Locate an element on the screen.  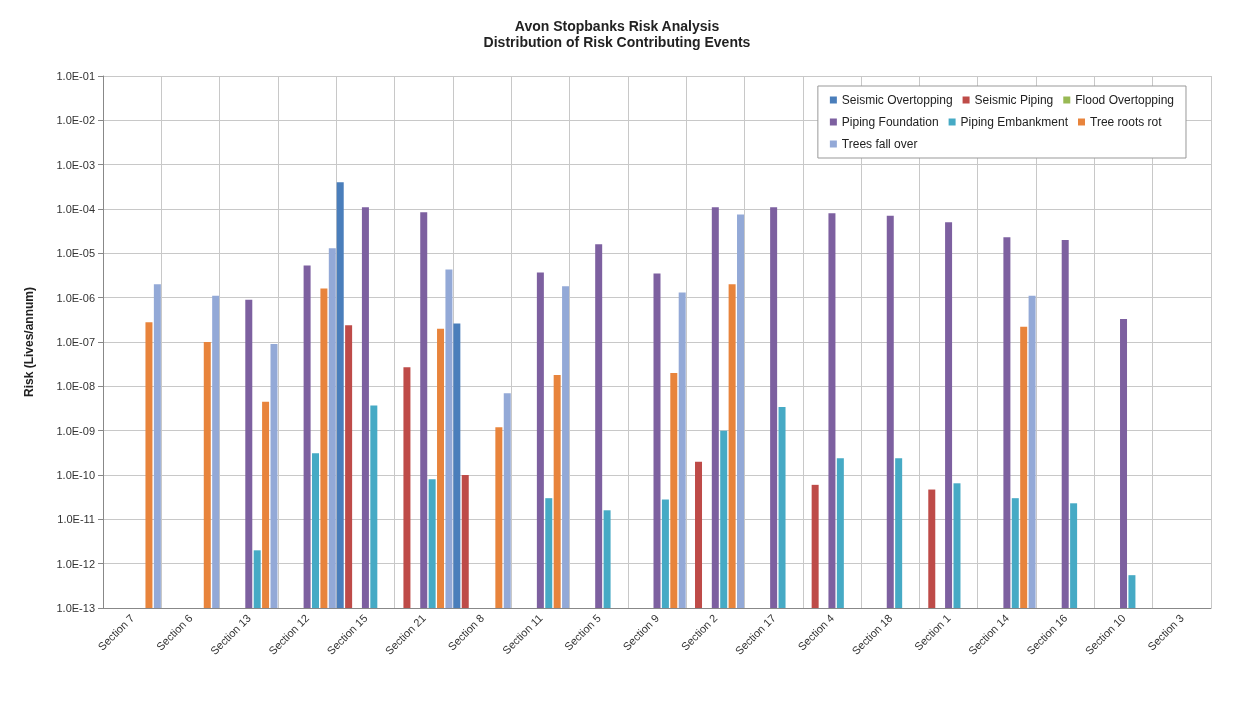
chart-title: Avon Stopbanks Risk Analysis is located at coordinates (617, 26).